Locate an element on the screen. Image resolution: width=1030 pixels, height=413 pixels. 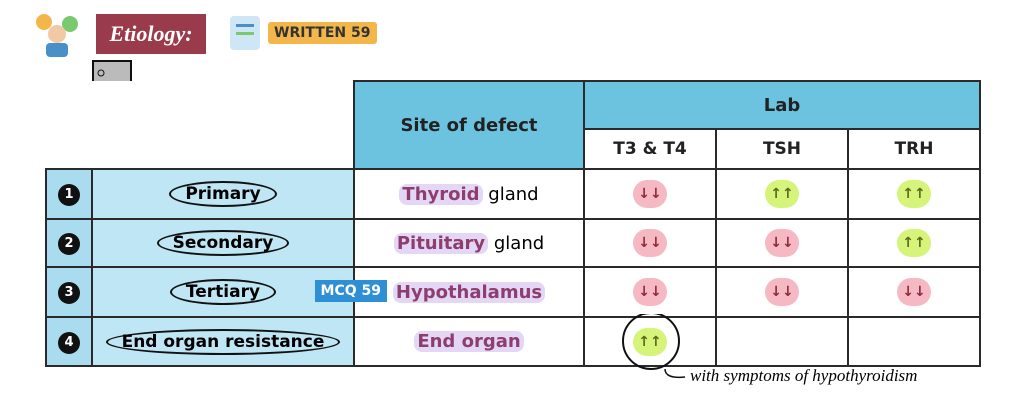
lab-header: Lab is located at coordinates (782, 105).